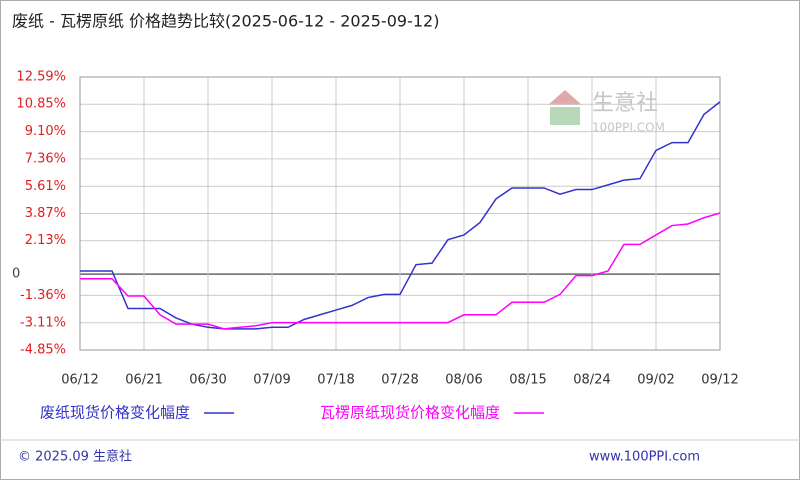 Image resolution: width=800 pixels, height=480 pixels. What do you see at coordinates (628, 128) in the screenshot?
I see `watermark-url: 100PPI.COM` at bounding box center [628, 128].